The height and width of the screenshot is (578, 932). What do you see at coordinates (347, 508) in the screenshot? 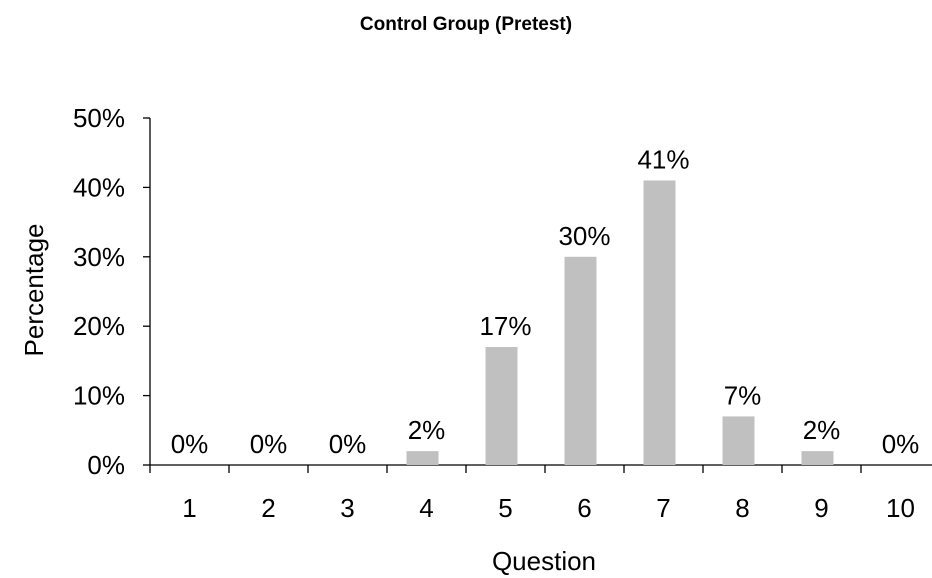
I see `x-tick-label: 3` at bounding box center [347, 508].